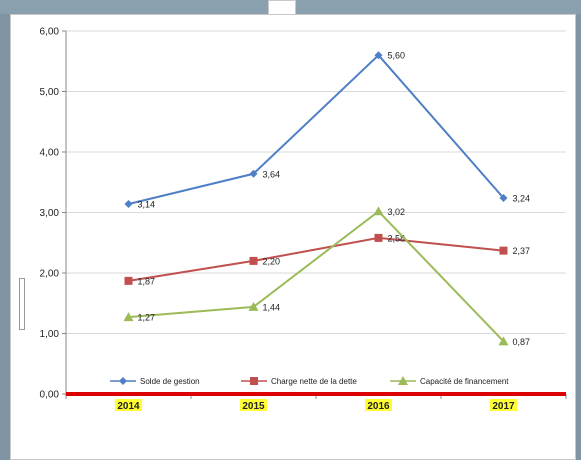  I want to click on x-tick-label: 2014, so click(128, 406).